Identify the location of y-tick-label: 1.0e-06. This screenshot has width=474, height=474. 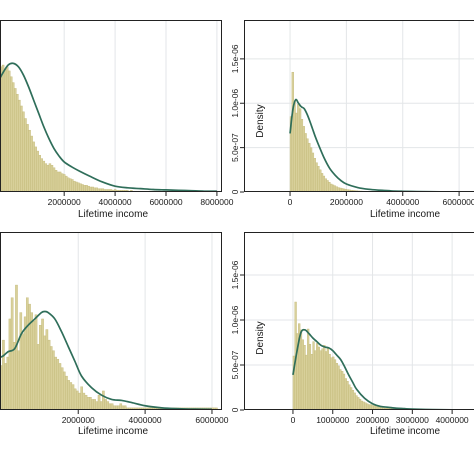
(235, 103).